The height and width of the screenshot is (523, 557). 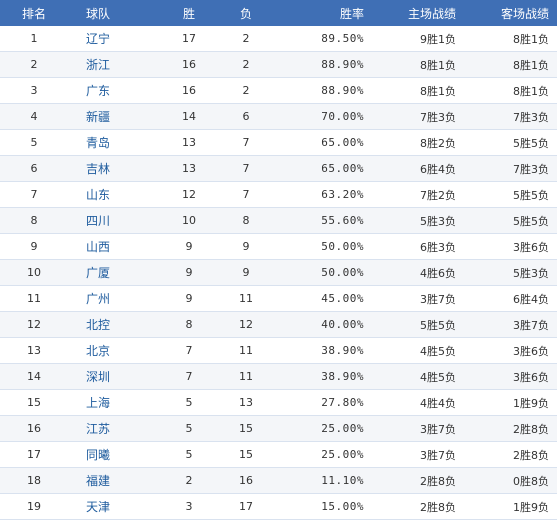 I want to click on home-record-cell: 8胜2负, so click(x=418, y=142).